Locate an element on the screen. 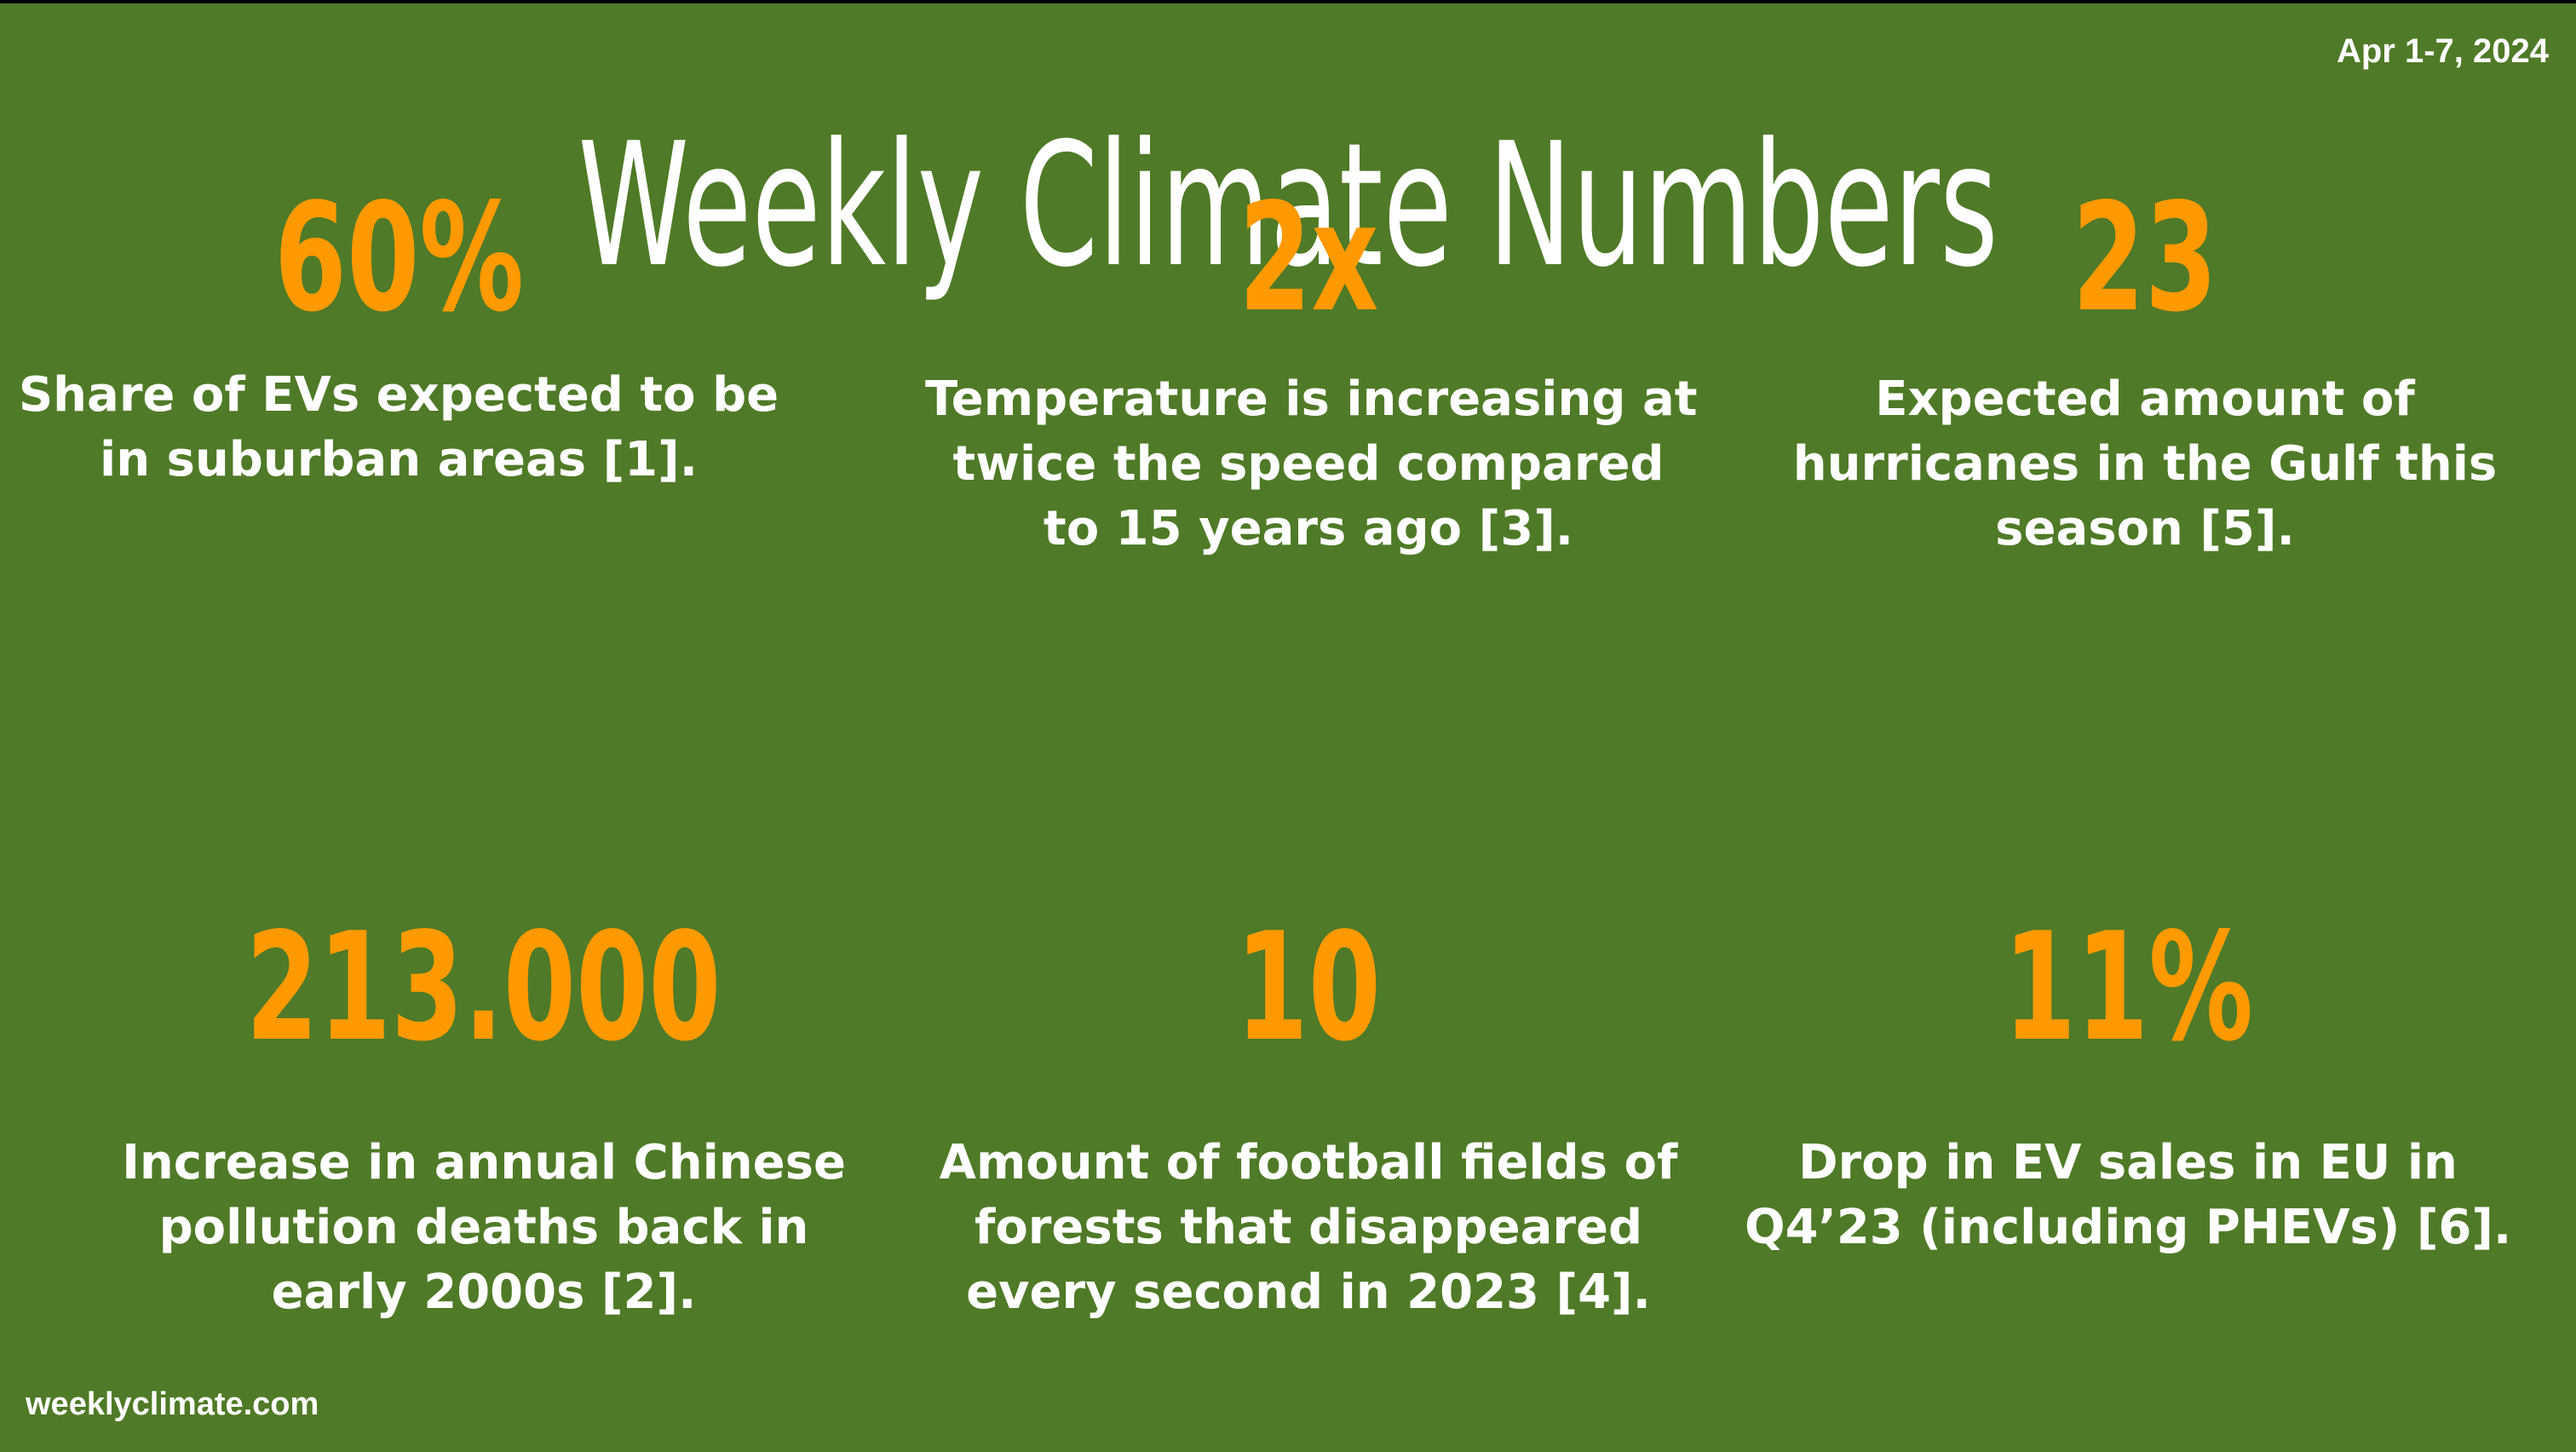 The width and height of the screenshot is (2576, 1452). stat-description-line: hurricanes in the Gulf this is located at coordinates (2145, 464).